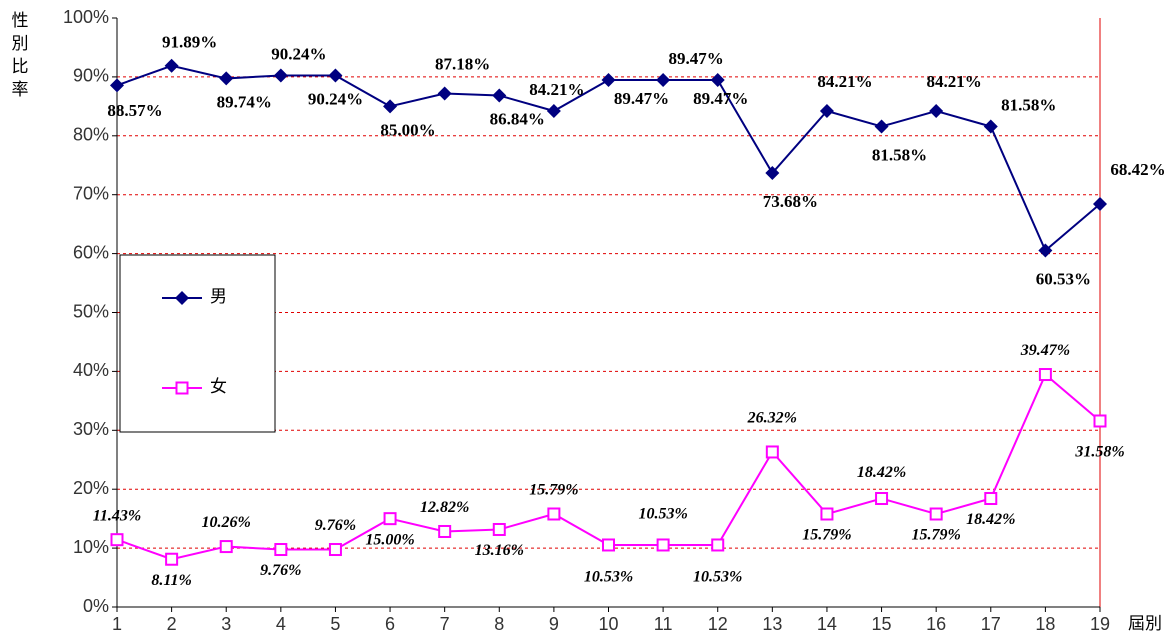 The width and height of the screenshot is (1171, 635). Describe the element at coordinates (335, 98) in the screenshot. I see `data-label: 90.24%` at that location.